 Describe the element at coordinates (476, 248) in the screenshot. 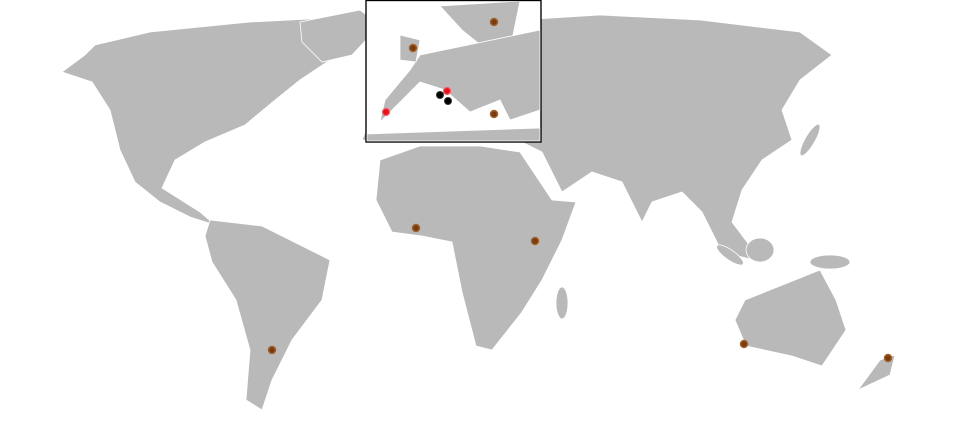

I see `africa` at that location.